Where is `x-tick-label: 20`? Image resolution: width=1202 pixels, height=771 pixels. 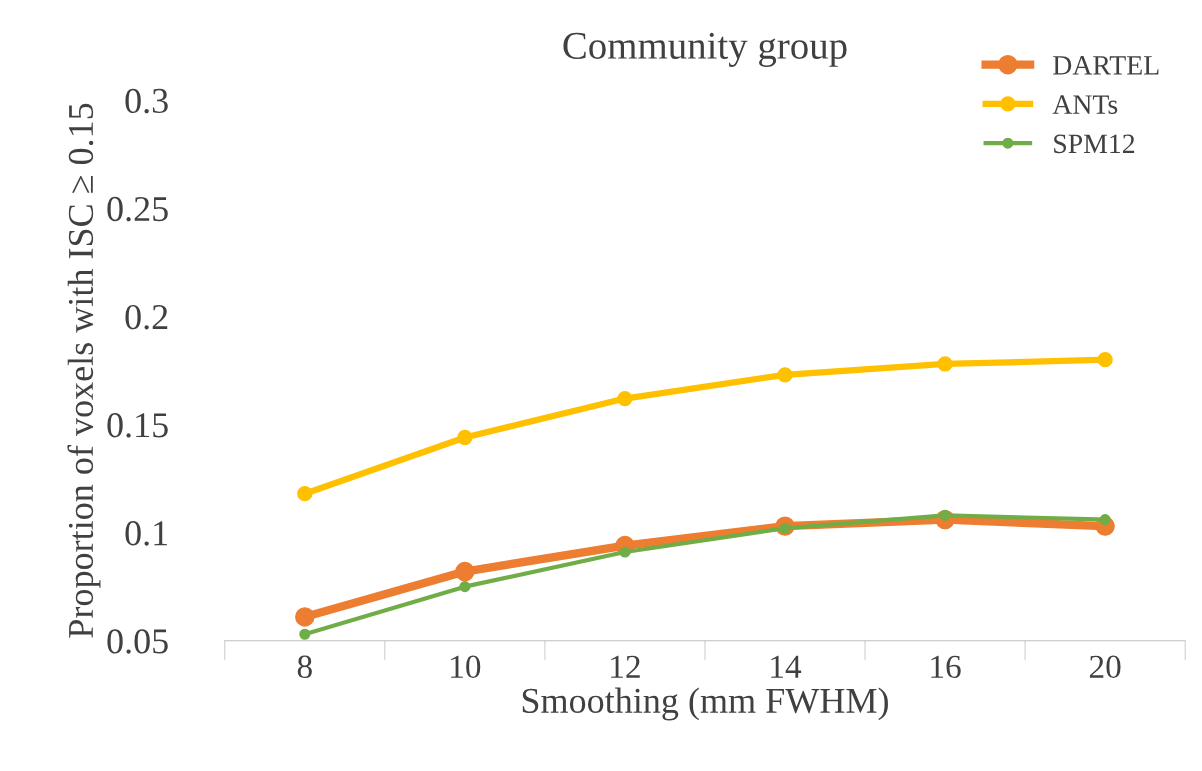 x-tick-label: 20 is located at coordinates (1105, 667).